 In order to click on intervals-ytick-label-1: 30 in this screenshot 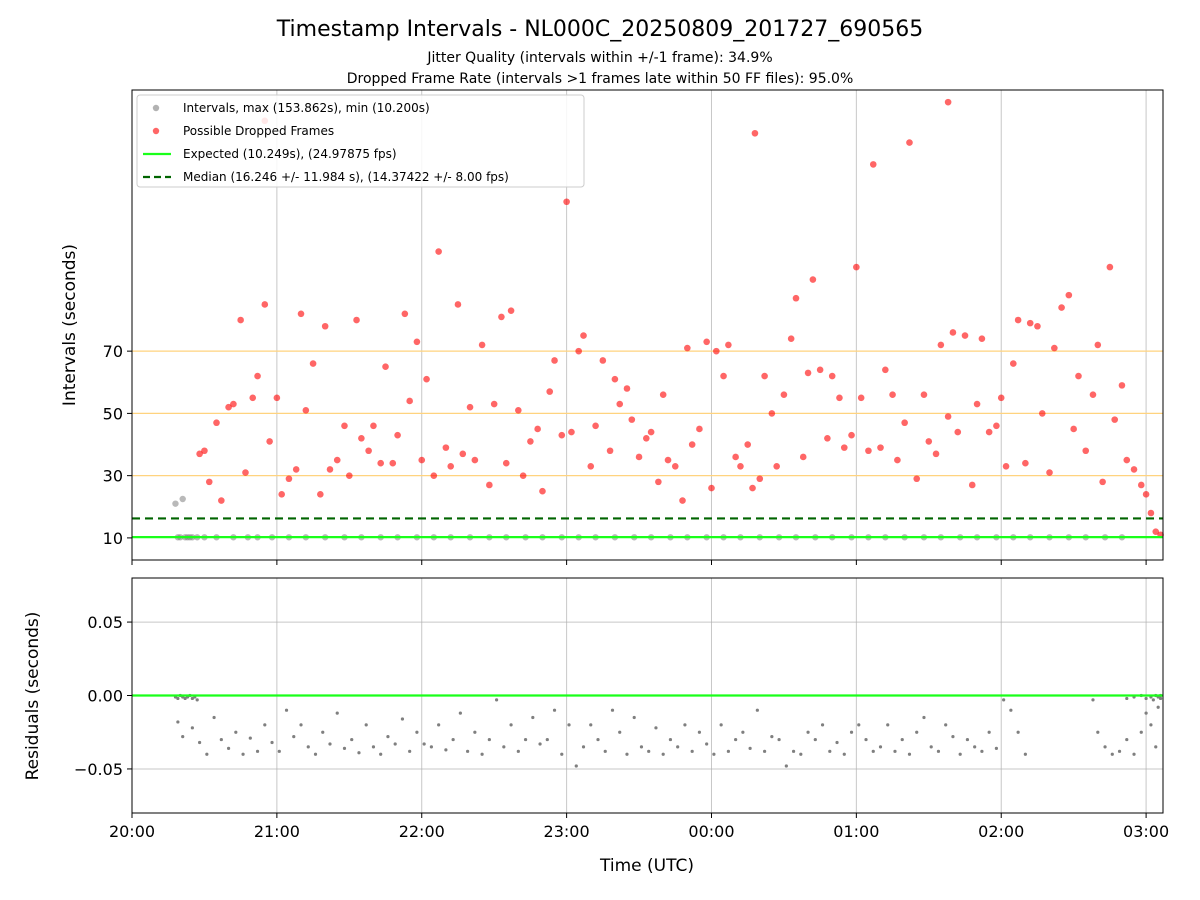, I will do `click(113, 476)`.